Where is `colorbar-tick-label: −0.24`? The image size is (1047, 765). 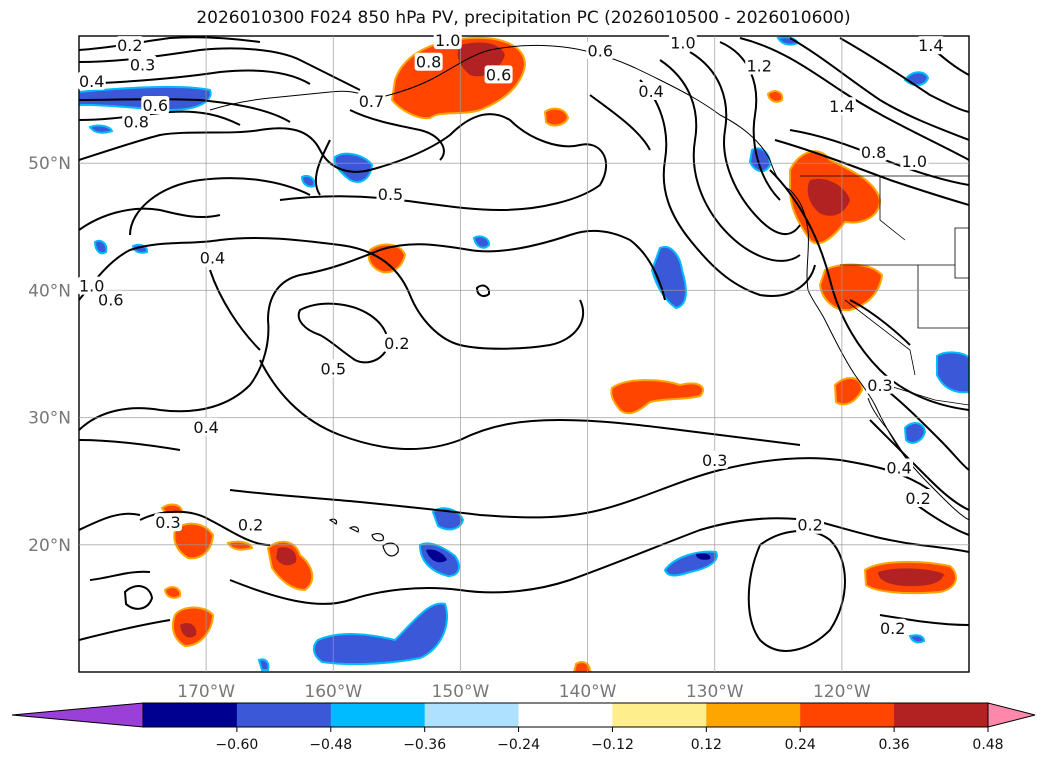 colorbar-tick-label: −0.24 is located at coordinates (518, 745).